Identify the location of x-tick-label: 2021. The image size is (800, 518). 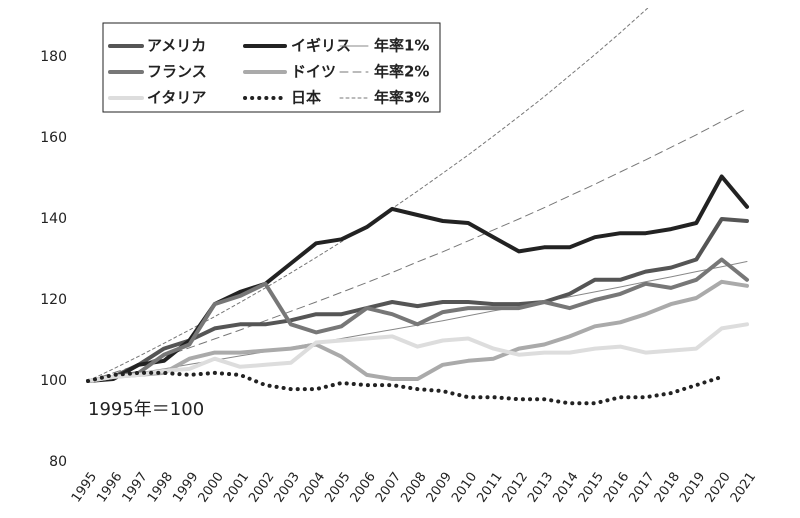
(743, 488).